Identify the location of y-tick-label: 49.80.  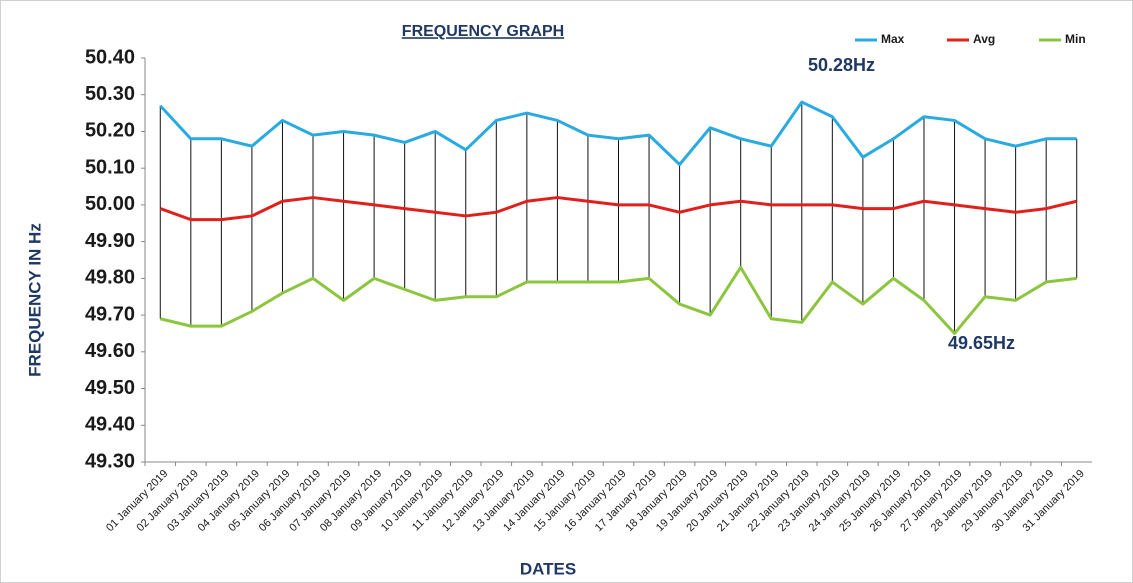
(110, 278).